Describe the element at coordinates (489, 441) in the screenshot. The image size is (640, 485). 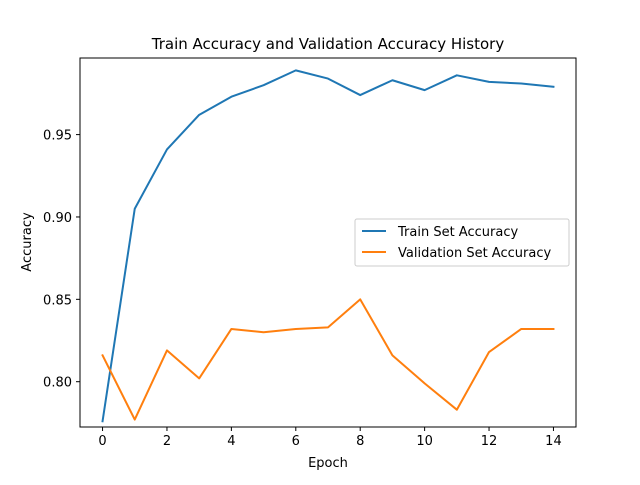
I see `x-tick-label: 12` at that location.